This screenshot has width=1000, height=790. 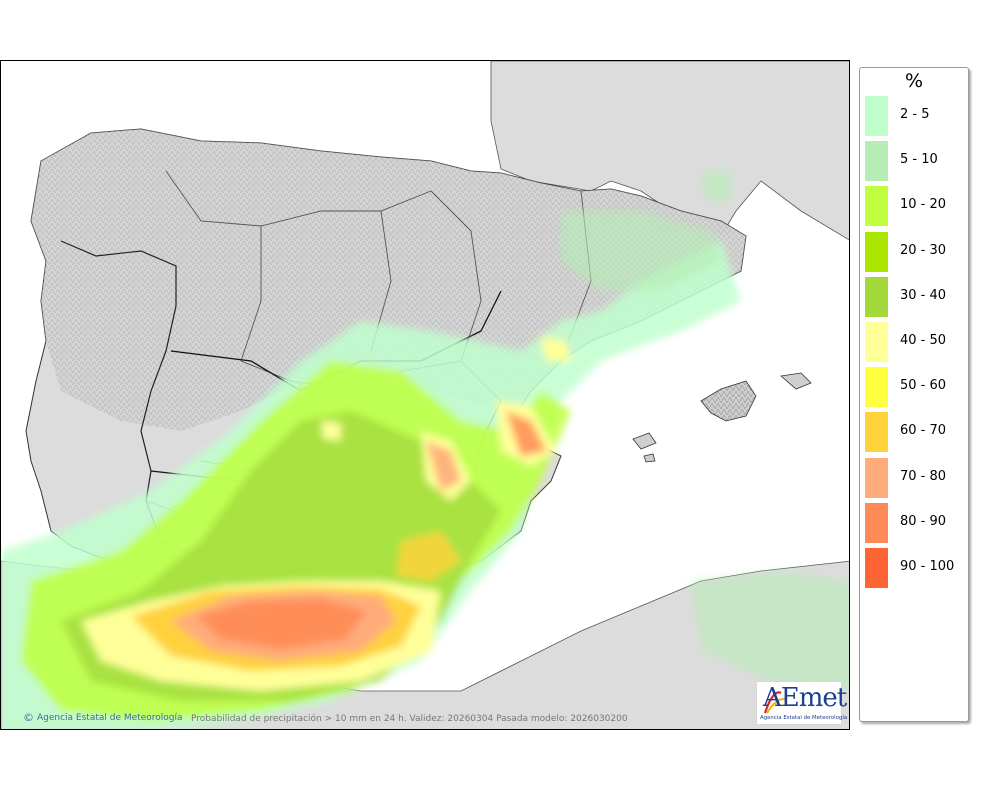 I want to click on legend-item: 5 - 10, so click(x=915, y=160).